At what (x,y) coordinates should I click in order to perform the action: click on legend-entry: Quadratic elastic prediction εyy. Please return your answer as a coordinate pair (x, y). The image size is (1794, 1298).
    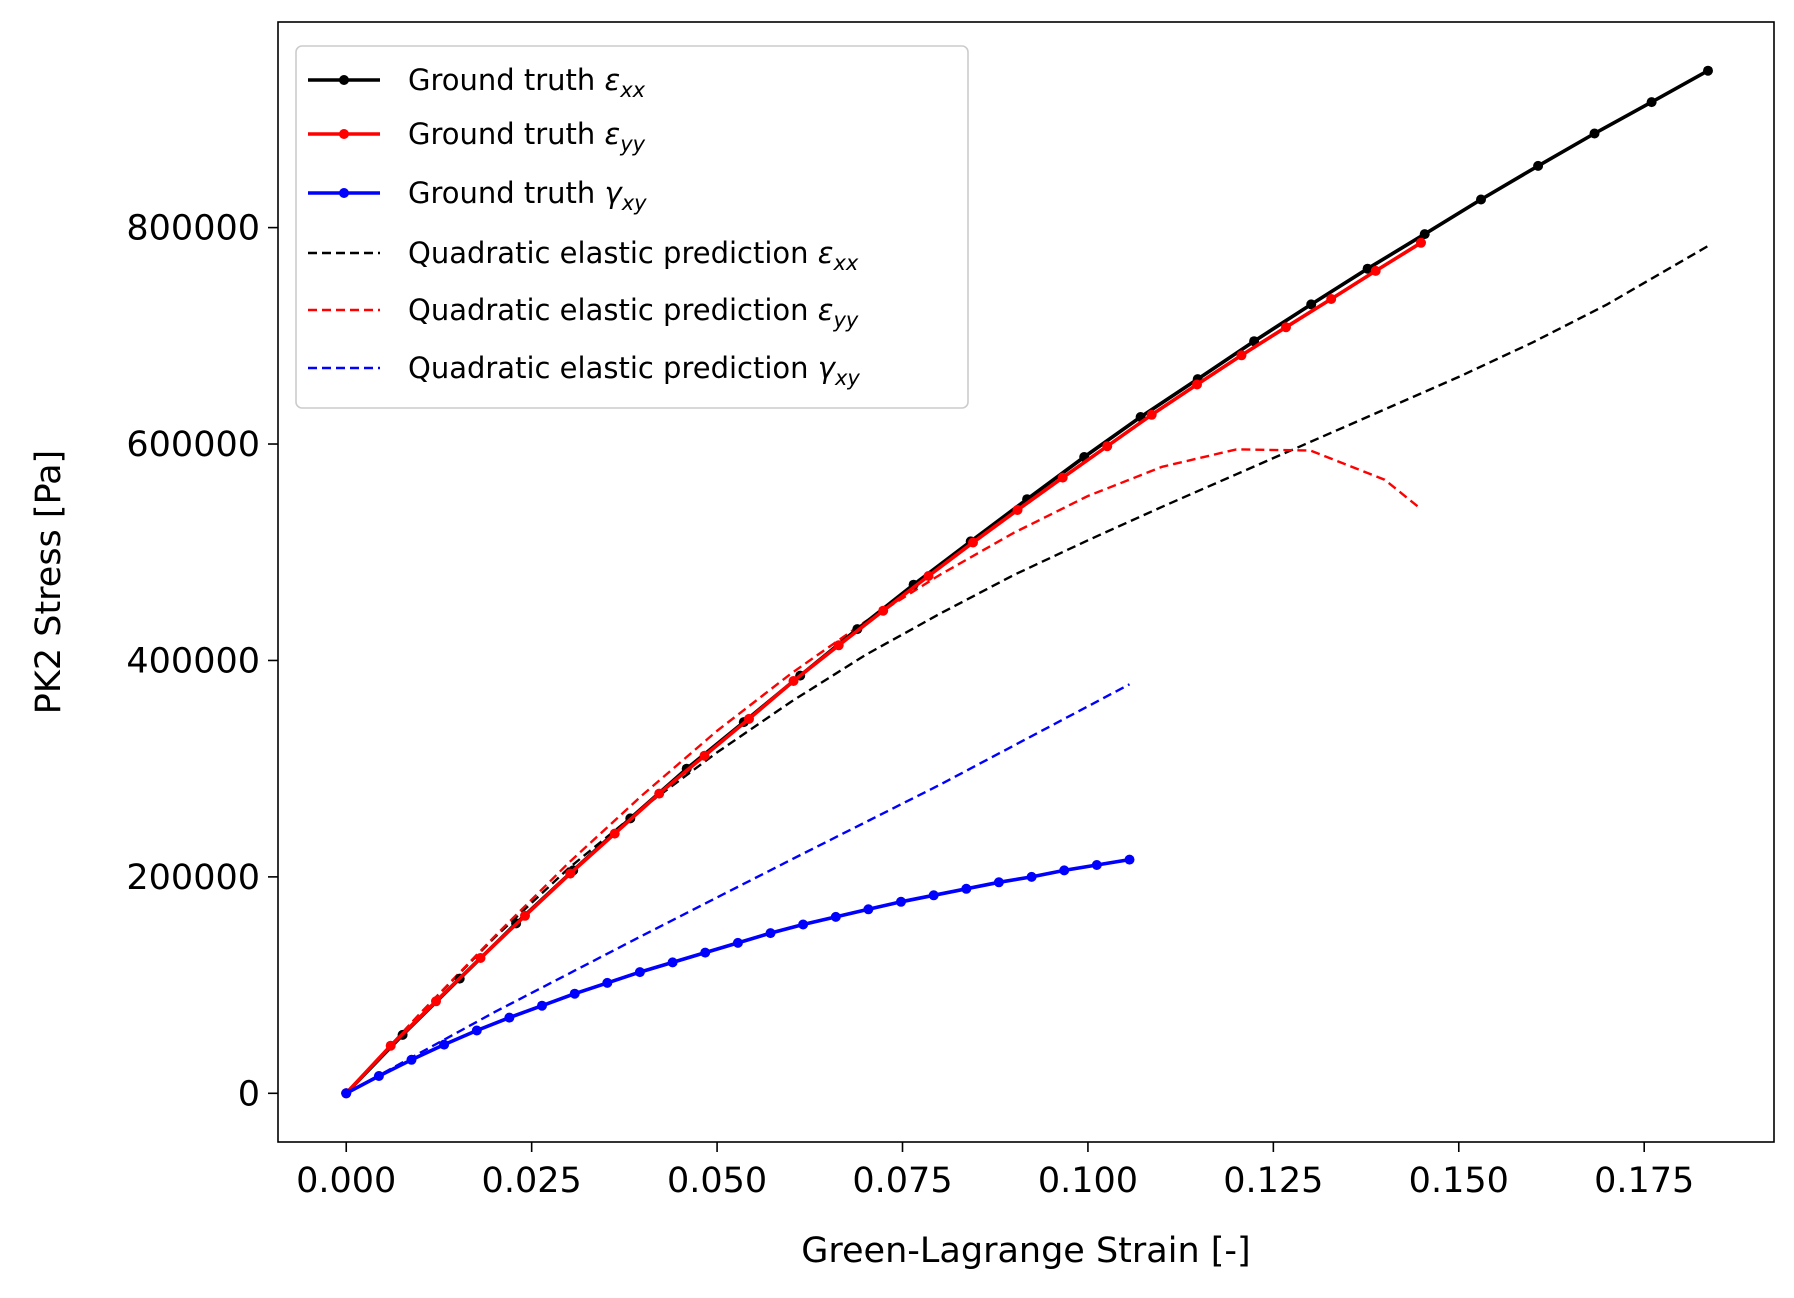
    Looking at the image, I should click on (583, 312).